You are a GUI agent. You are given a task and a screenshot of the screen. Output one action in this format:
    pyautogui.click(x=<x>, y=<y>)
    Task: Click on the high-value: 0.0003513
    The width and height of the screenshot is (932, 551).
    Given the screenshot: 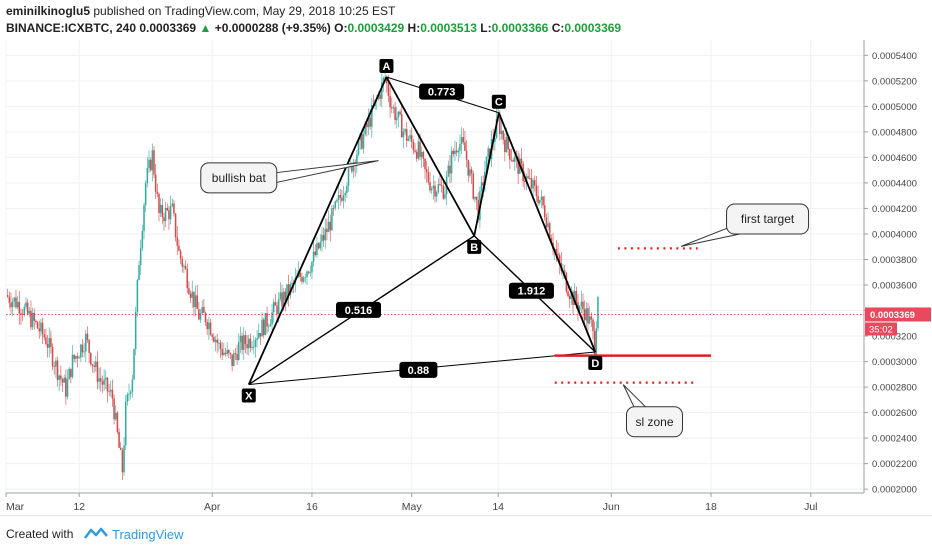 What is the action you would take?
    pyautogui.click(x=448, y=28)
    